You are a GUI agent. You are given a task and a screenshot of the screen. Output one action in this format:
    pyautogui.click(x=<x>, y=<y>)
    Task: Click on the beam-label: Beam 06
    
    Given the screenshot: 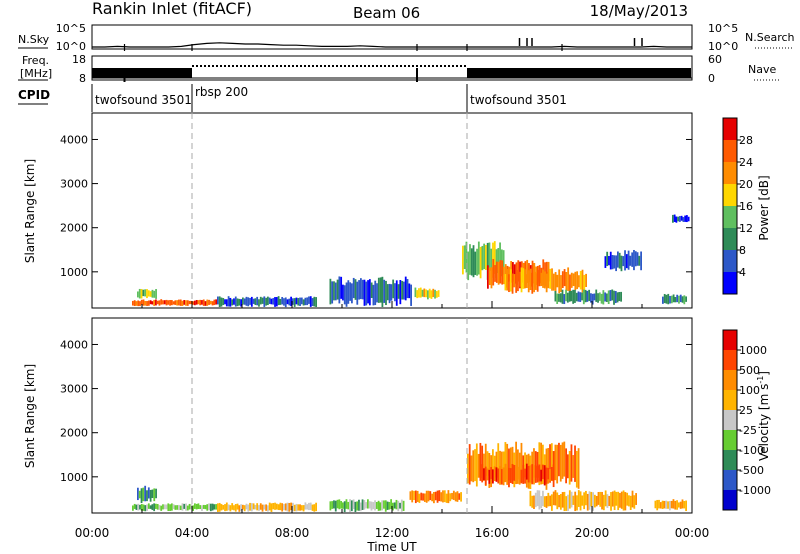 What is the action you would take?
    pyautogui.click(x=386, y=13)
    